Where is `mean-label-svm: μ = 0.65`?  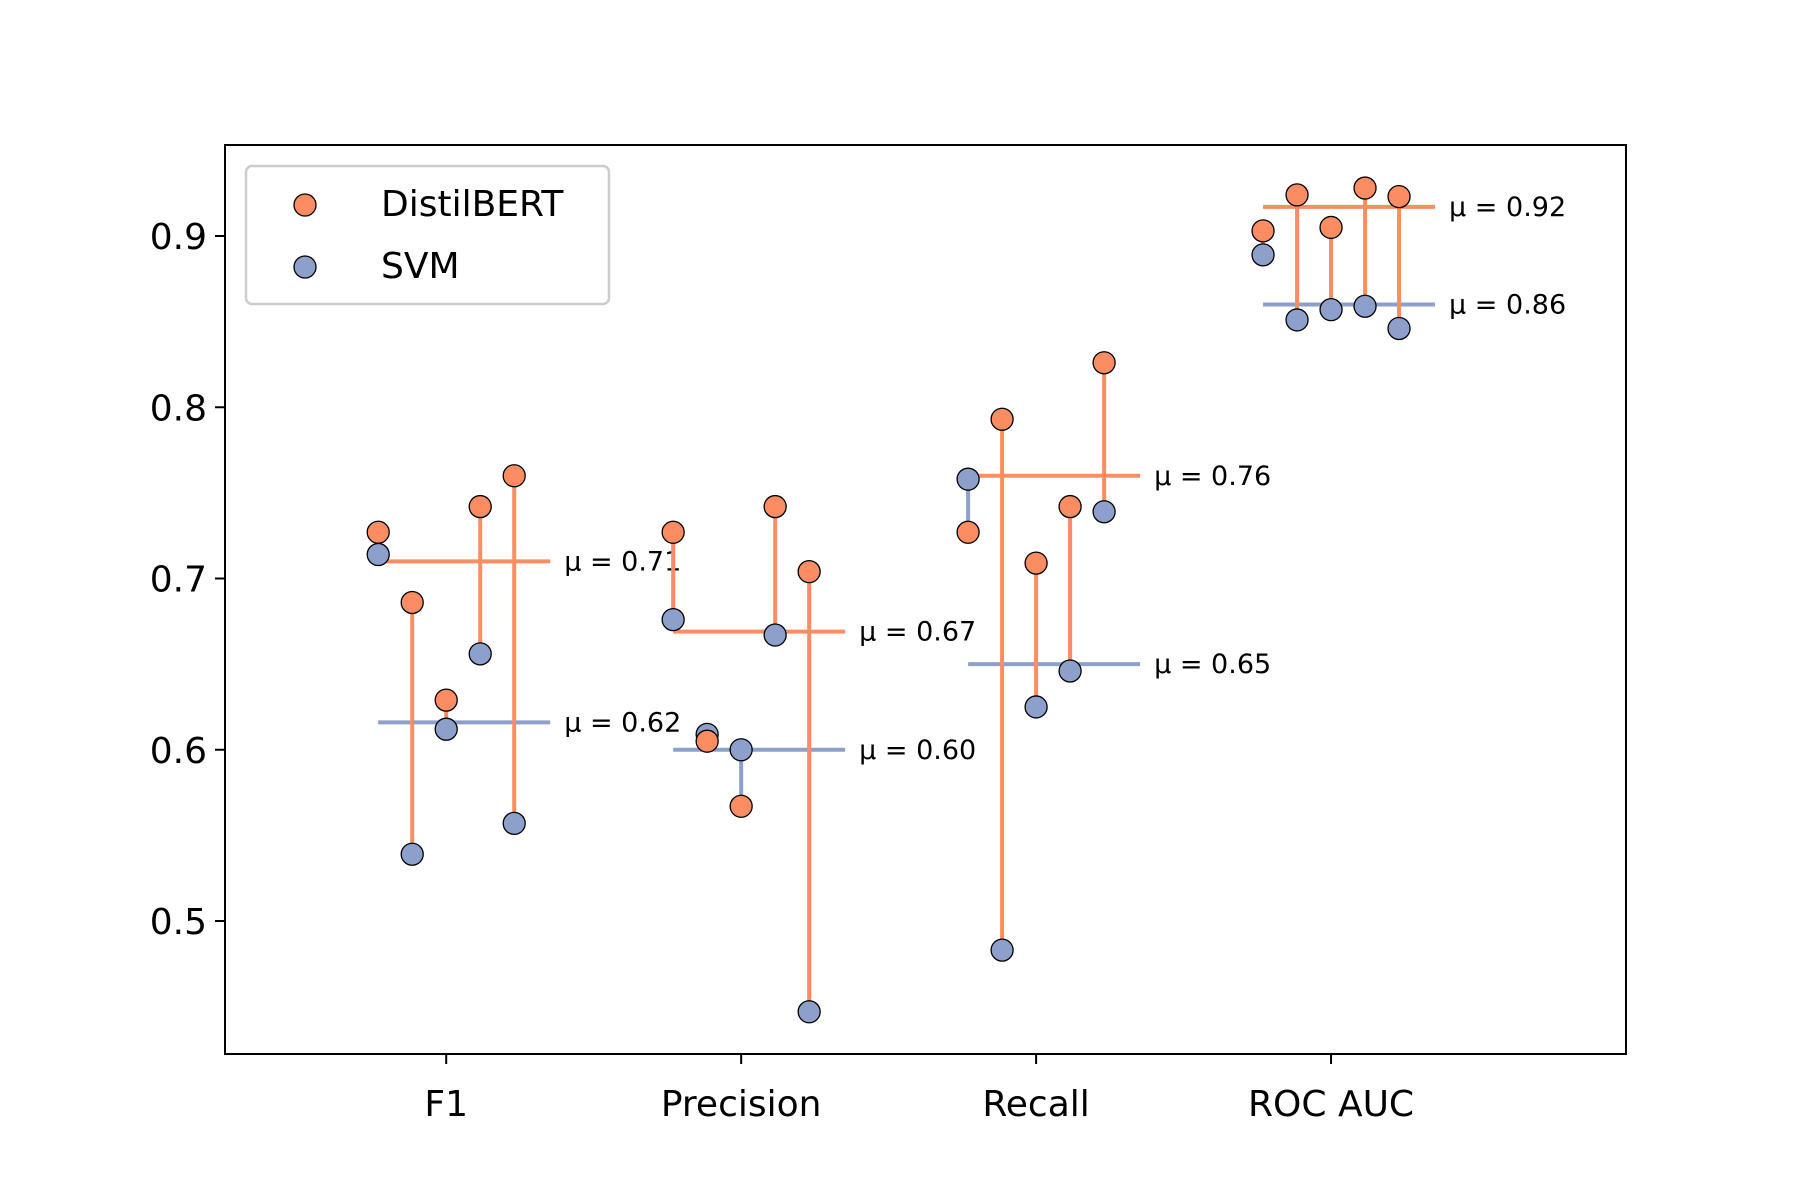
mean-label-svm: μ = 0.65 is located at coordinates (1212, 664).